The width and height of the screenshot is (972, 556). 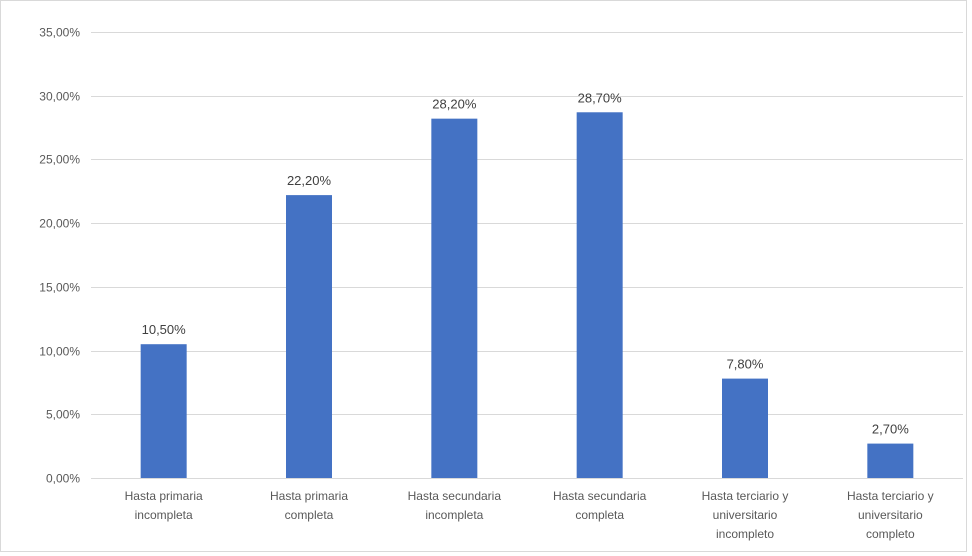 I want to click on x-category-label: Hasta terciario y universitario incompleto, so click(x=745, y=515).